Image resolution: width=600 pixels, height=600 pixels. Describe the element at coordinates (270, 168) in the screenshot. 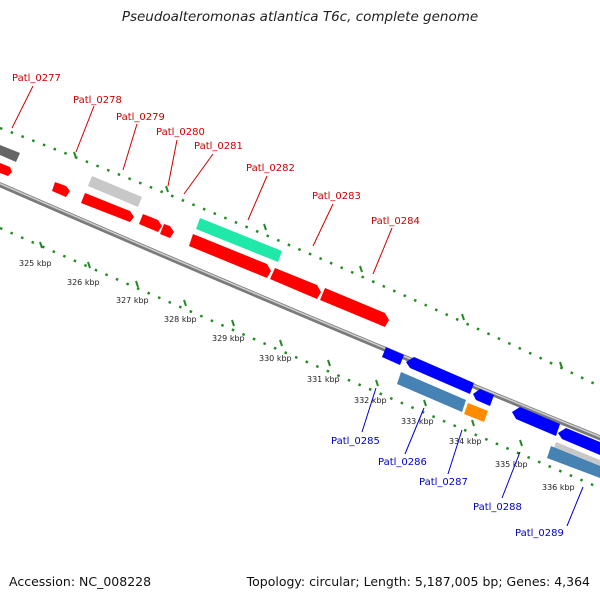

I see `gene-label: Patl_0282` at that location.